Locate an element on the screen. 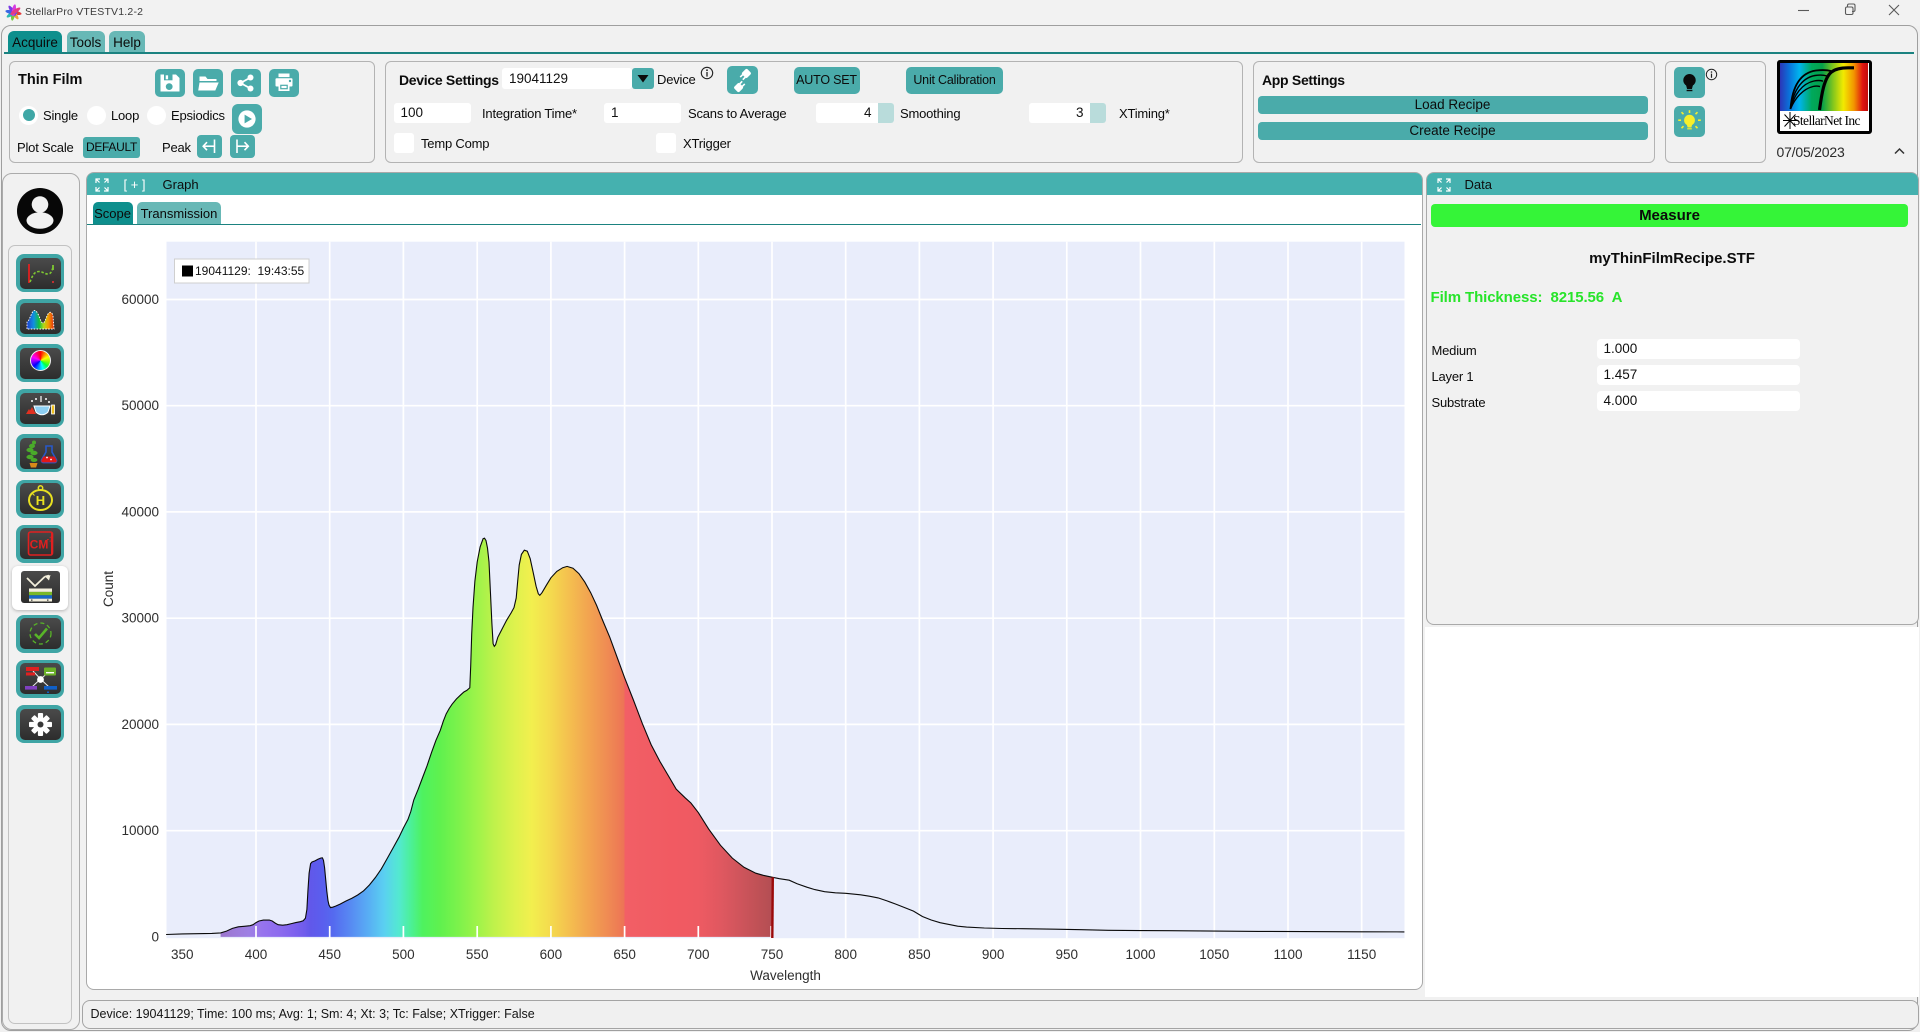  svg-text: Count is located at coordinates (108, 589).